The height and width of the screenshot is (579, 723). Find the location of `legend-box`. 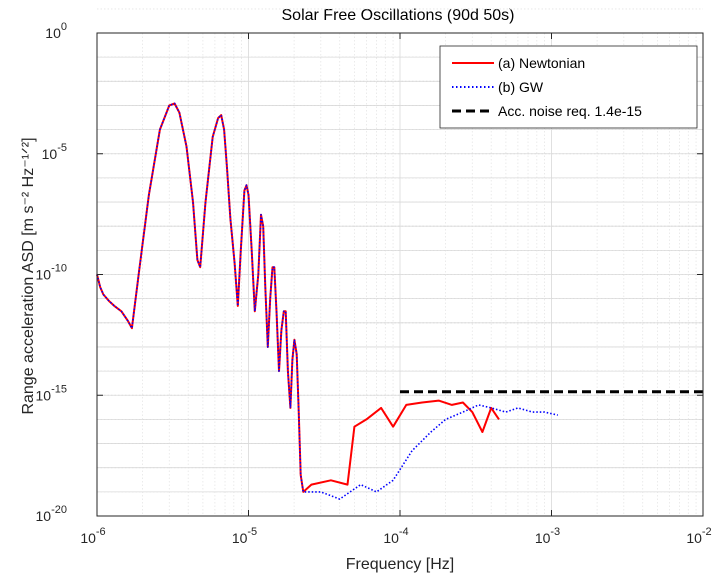

legend-box is located at coordinates (568, 87).